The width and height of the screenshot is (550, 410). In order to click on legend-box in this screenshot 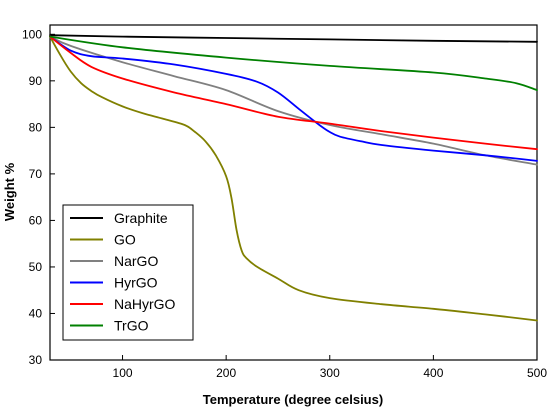, I will do `click(128, 272)`.